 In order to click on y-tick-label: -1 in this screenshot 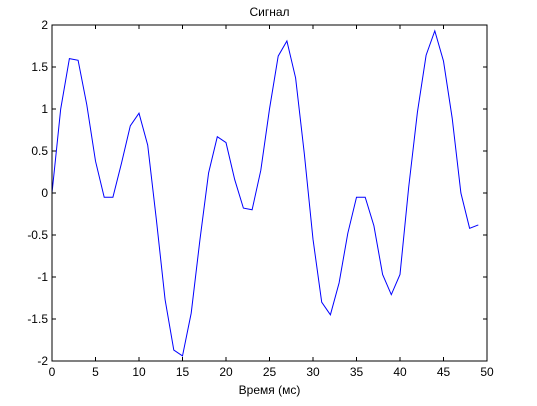, I will do `click(42, 277)`.